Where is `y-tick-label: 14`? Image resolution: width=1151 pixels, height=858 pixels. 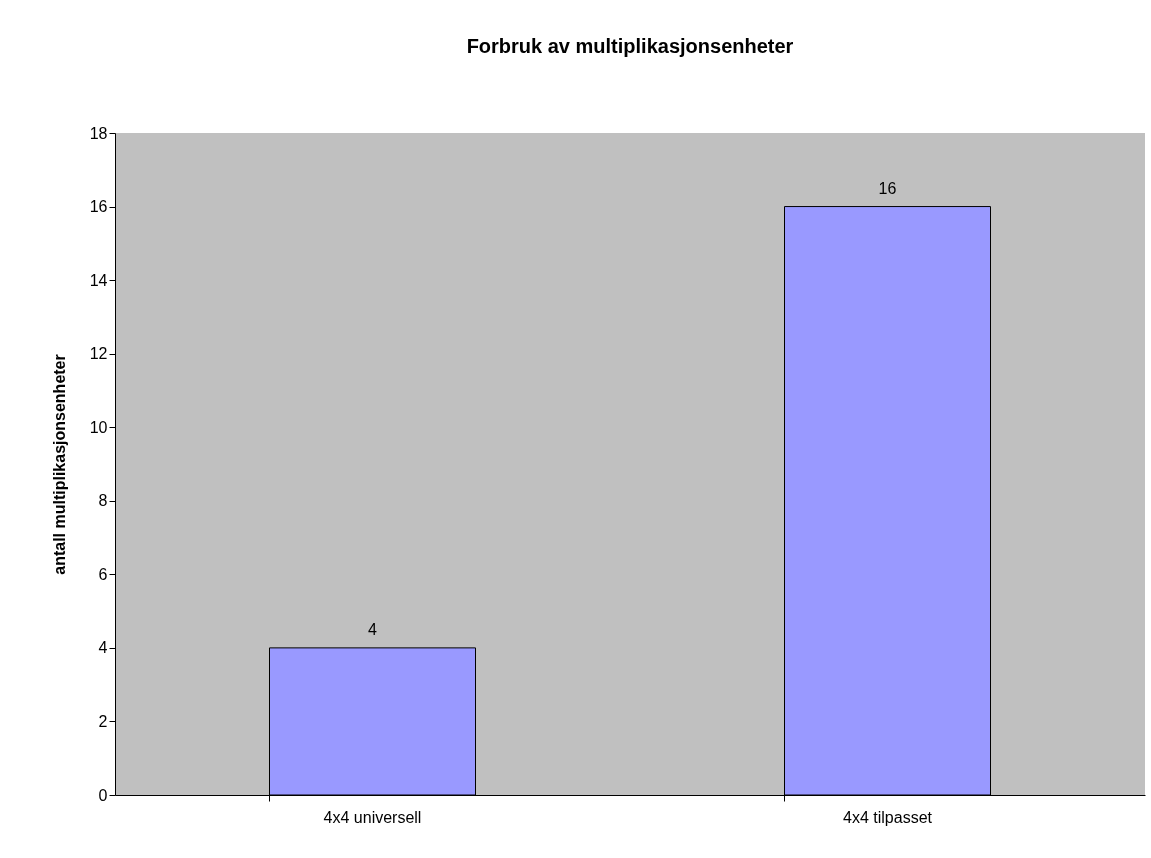 y-tick-label: 14 is located at coordinates (98, 280).